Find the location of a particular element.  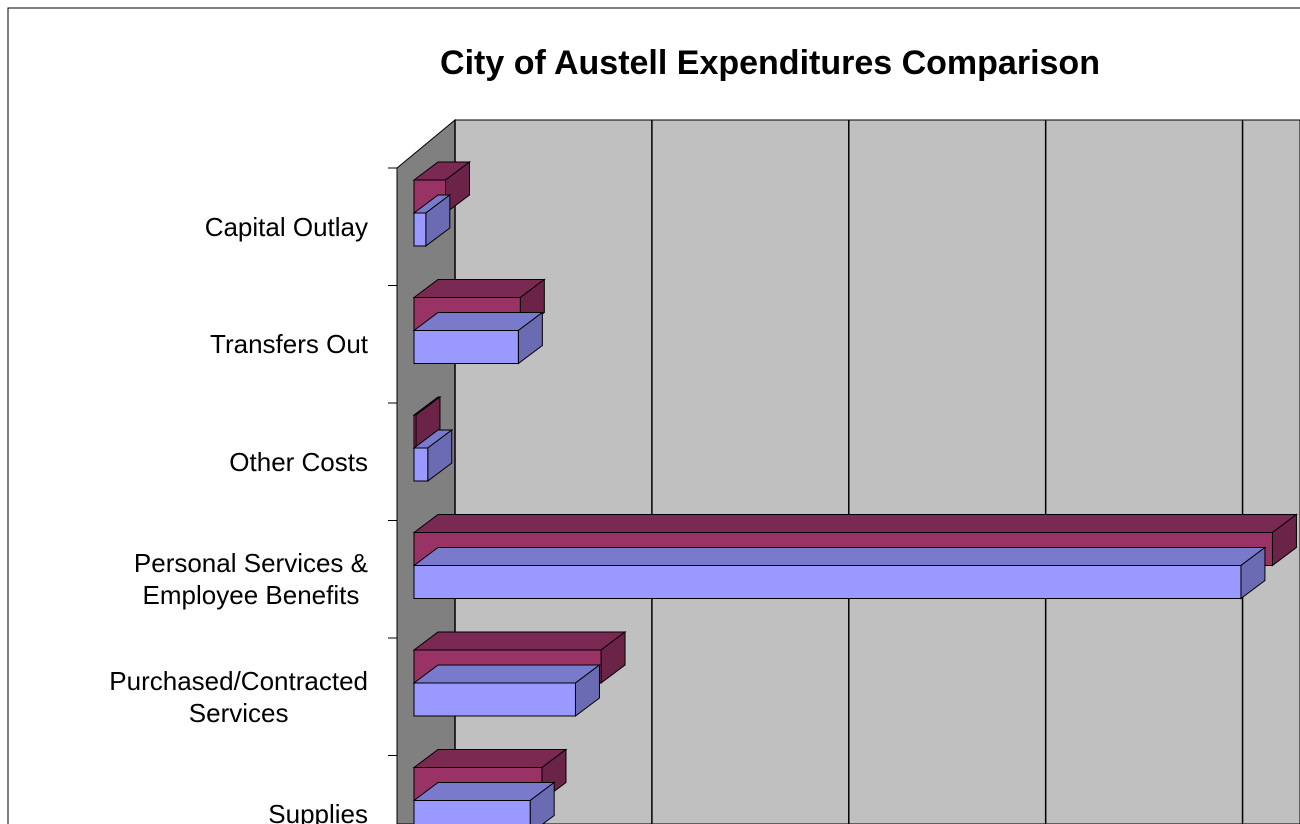

y-tick-label: Transfers Out is located at coordinates (289, 344).